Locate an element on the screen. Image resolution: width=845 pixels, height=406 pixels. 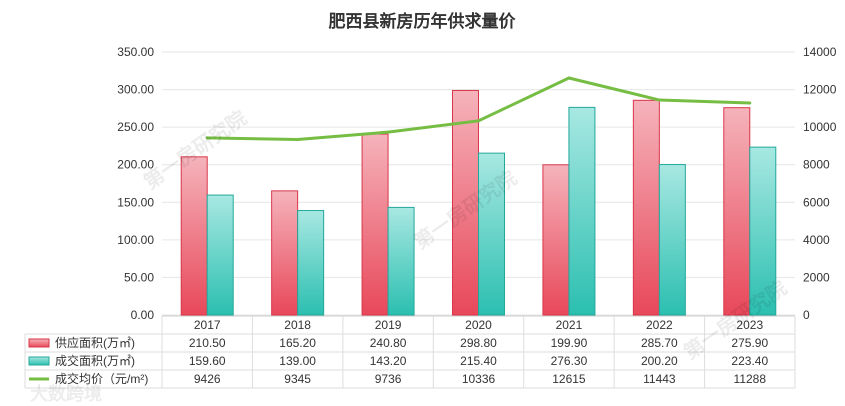
table-cell: 9426 is located at coordinates (207, 379).